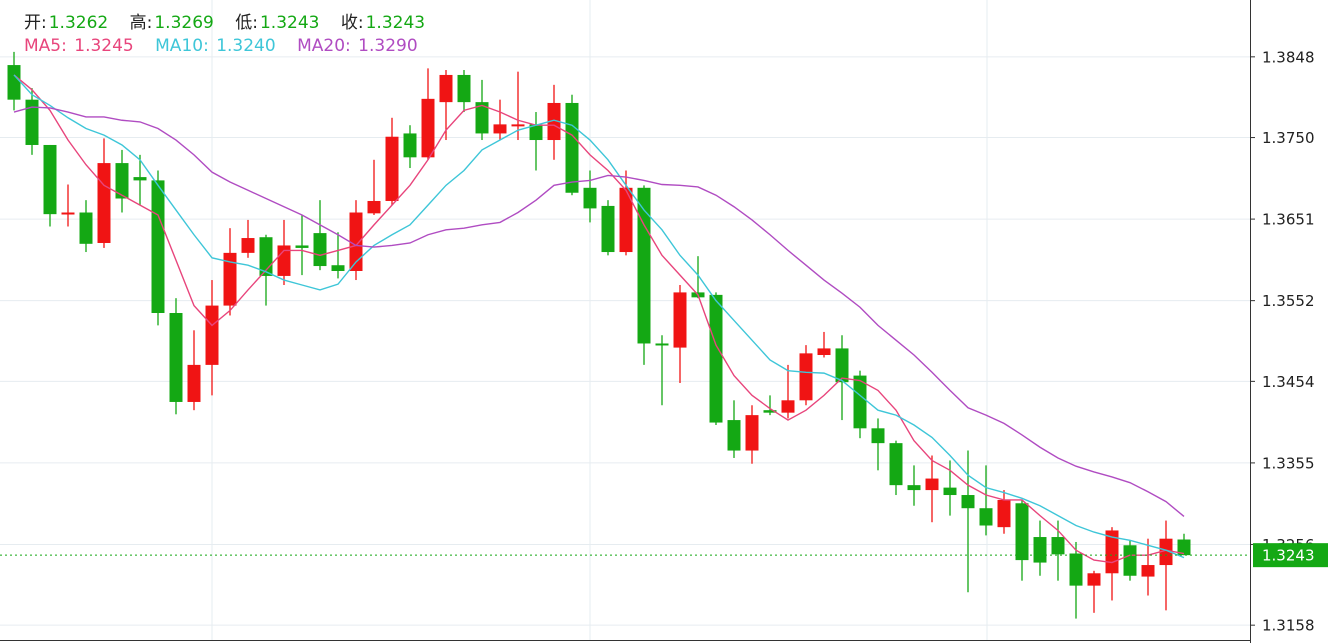 The width and height of the screenshot is (1328, 643). Describe the element at coordinates (1288, 463) in the screenshot. I see `y-tick-label: 1.3355` at that location.